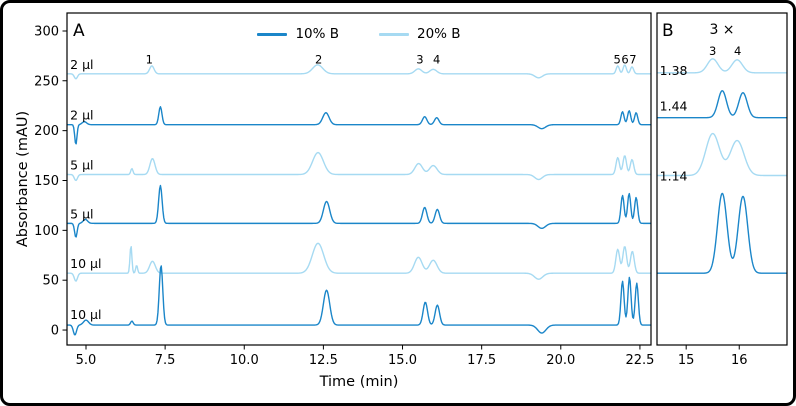 The height and width of the screenshot is (406, 796). I want to click on trace-10-ul-10-b, so click(359, 300).